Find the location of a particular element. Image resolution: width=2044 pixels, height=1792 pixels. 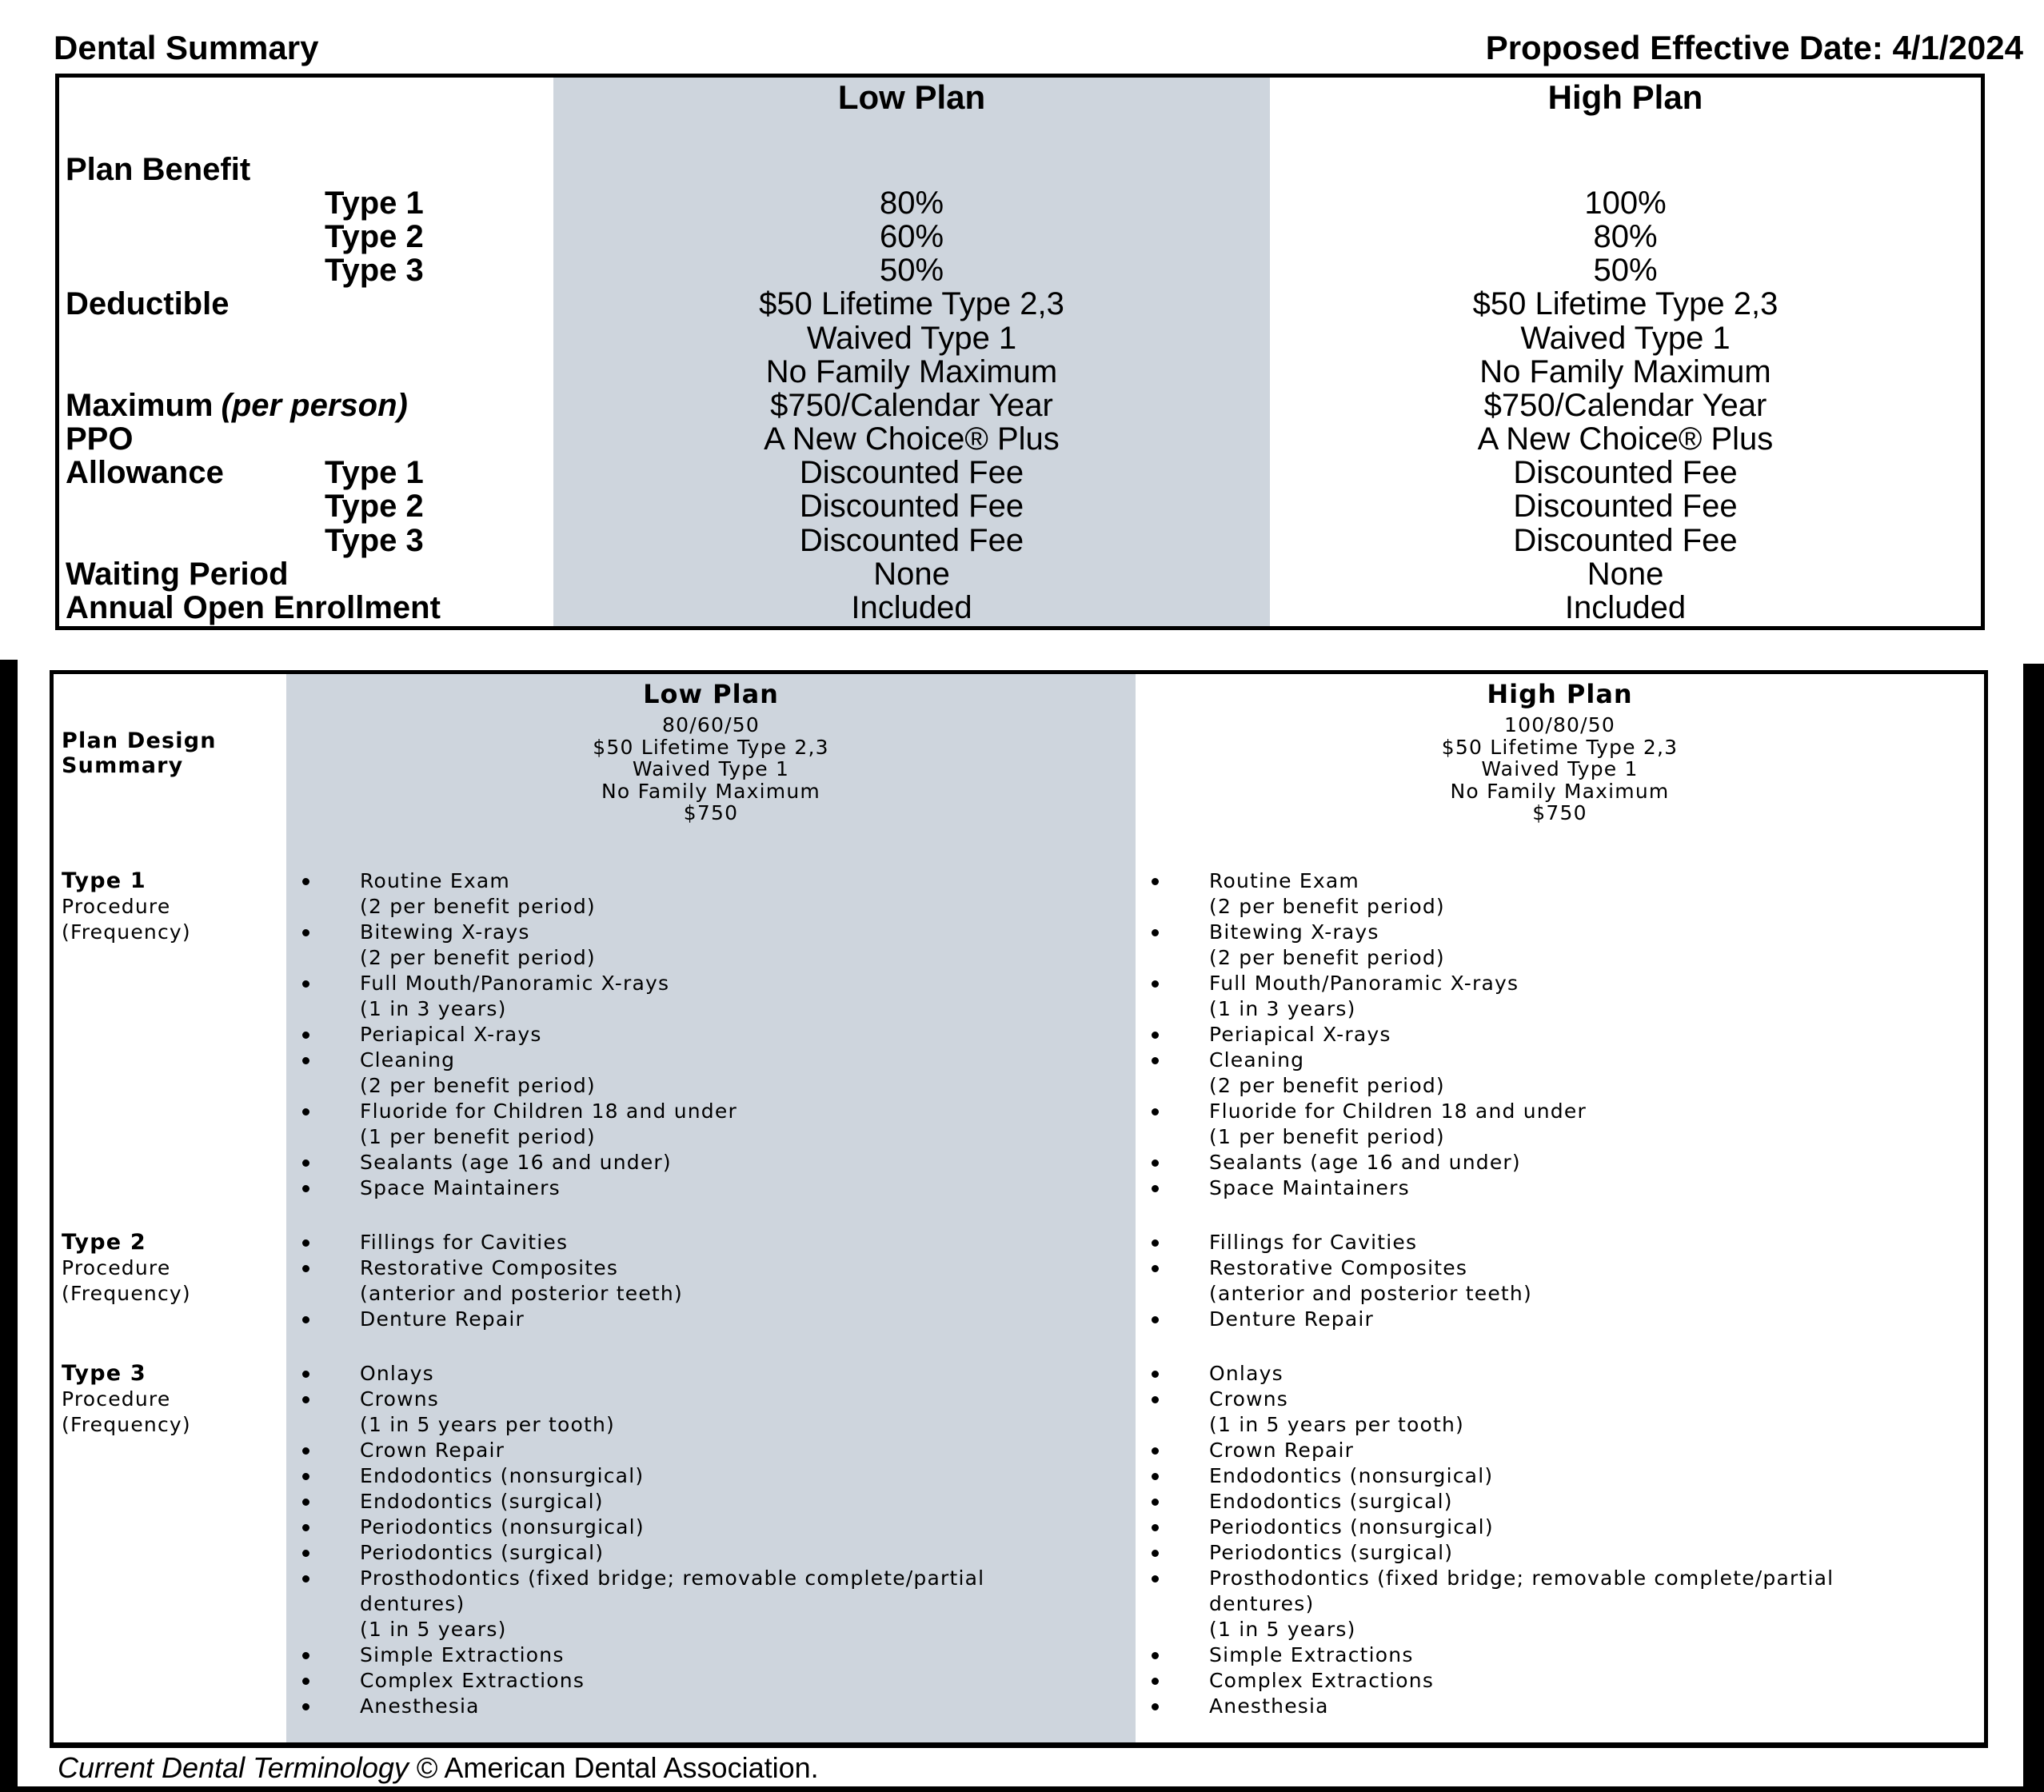

benefit-row-high-value: 50% is located at coordinates (1625, 271).